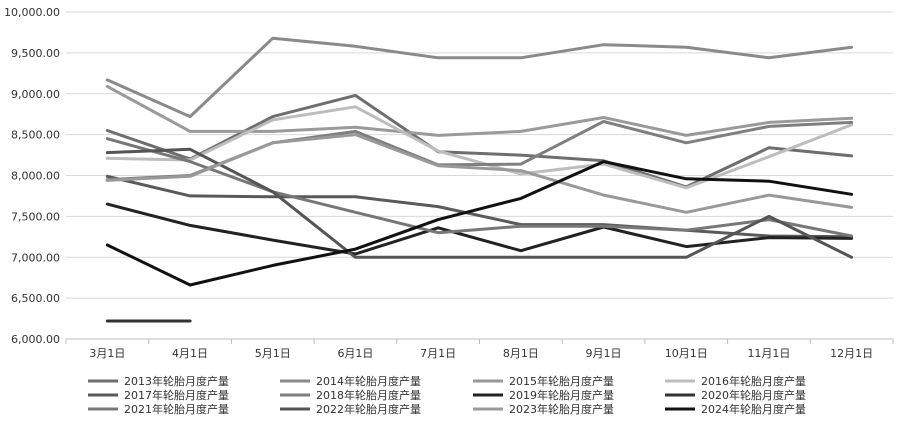 The height and width of the screenshot is (425, 900). I want to click on legend-label: 2014年轮胎月度产量, so click(368, 381).